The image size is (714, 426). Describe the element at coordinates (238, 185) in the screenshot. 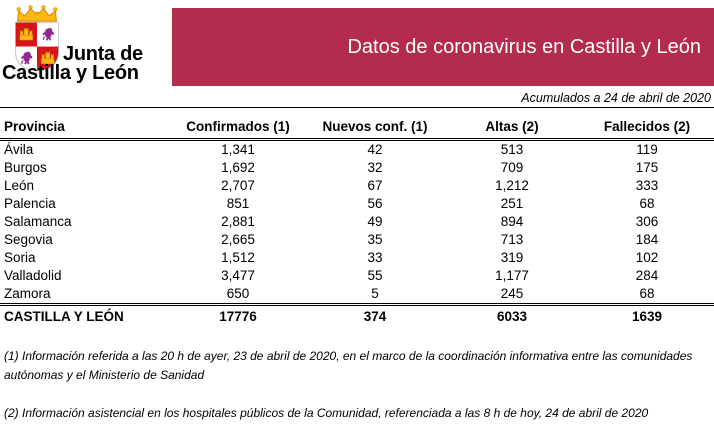

I see `value-cell: 2,707` at that location.